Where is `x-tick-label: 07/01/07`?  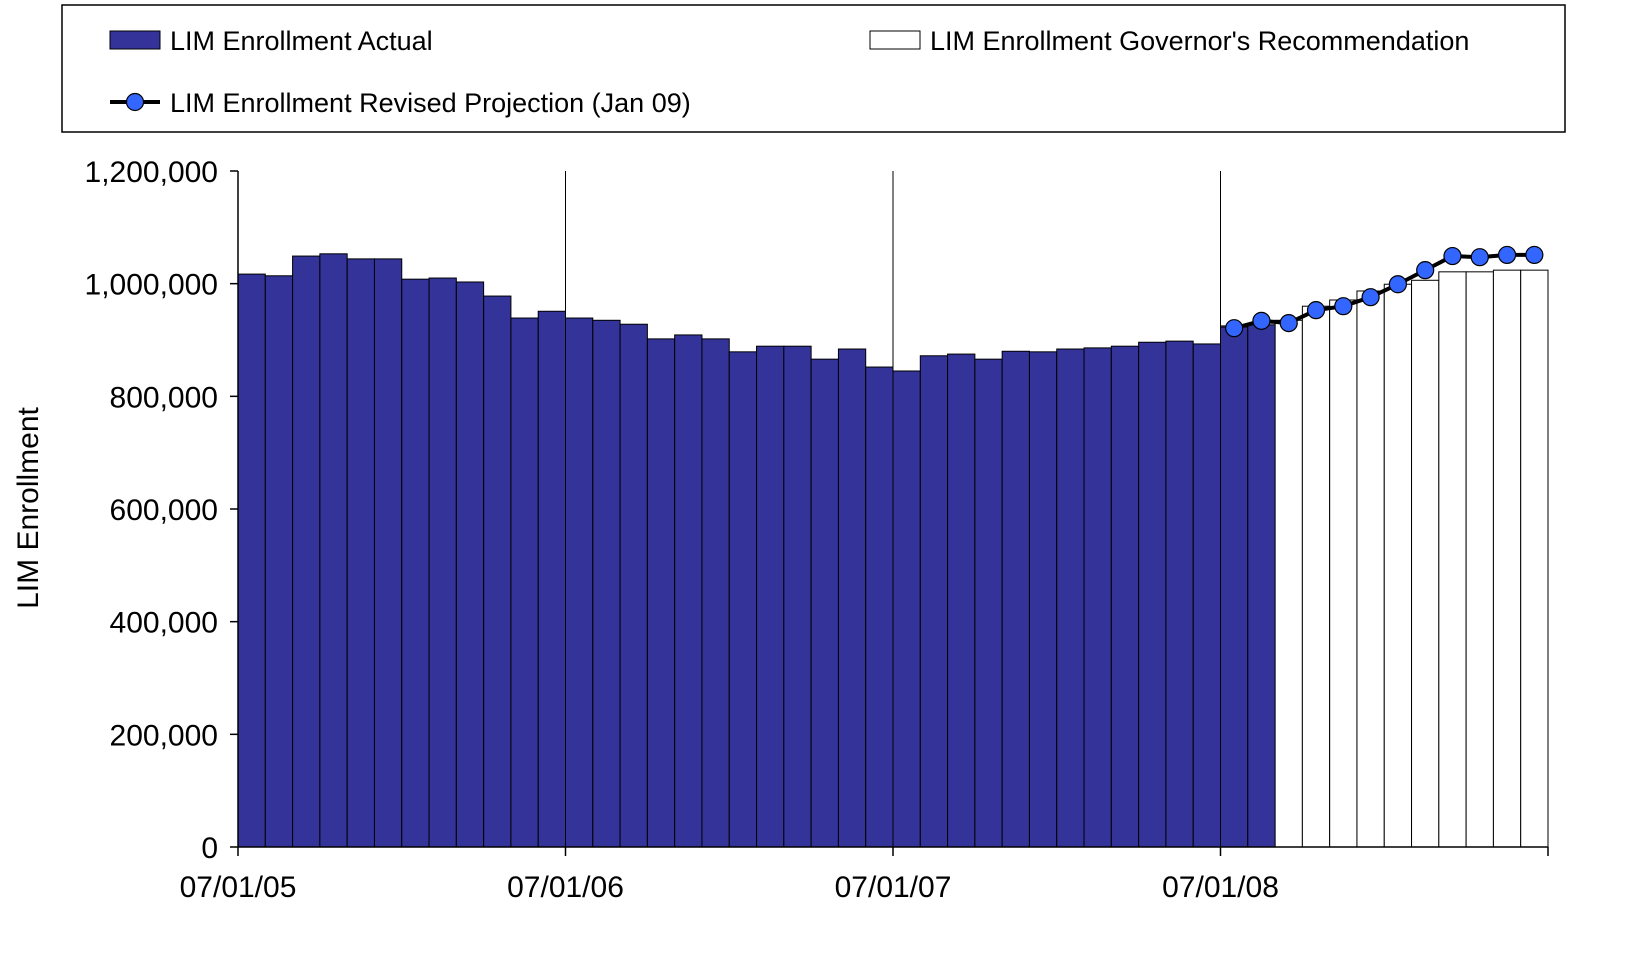 x-tick-label: 07/01/07 is located at coordinates (893, 887).